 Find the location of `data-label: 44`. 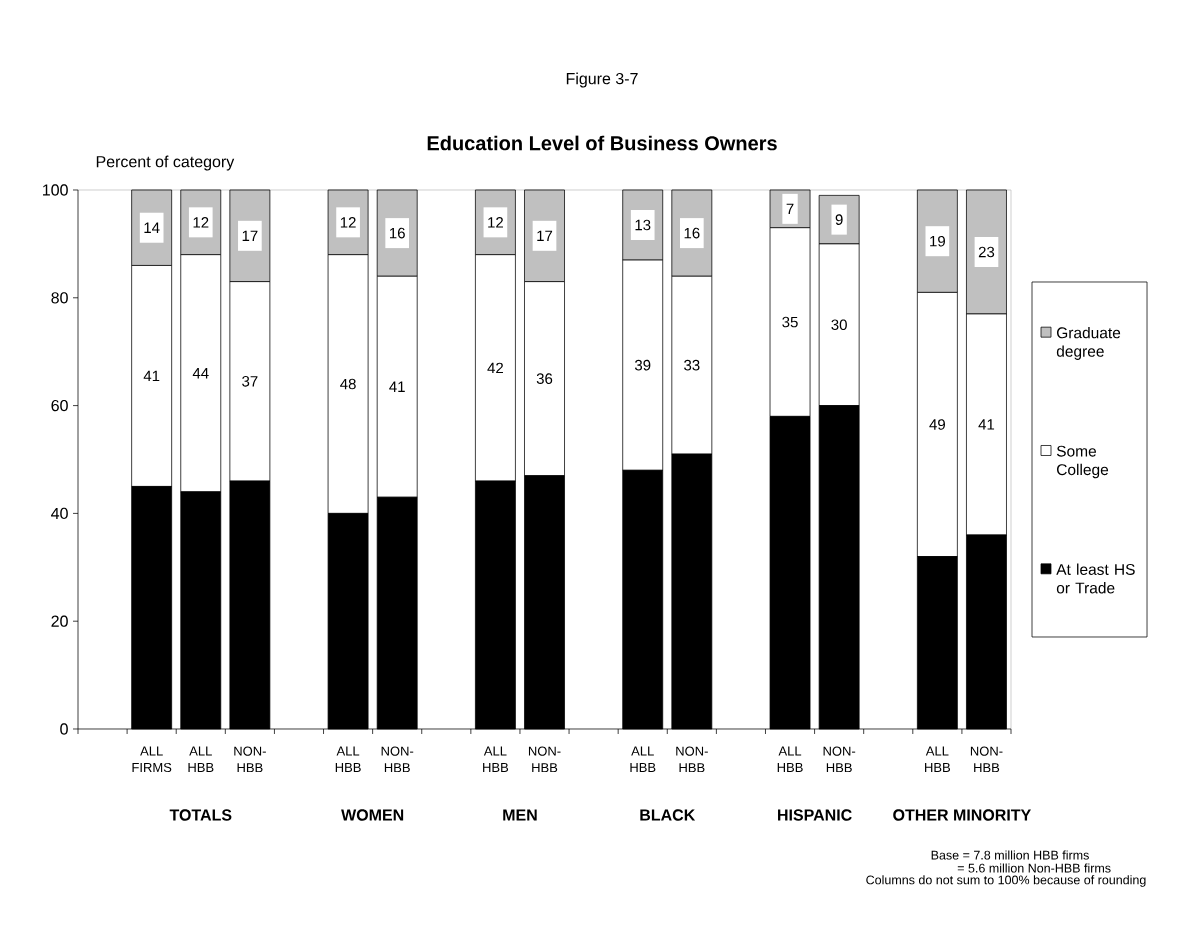

data-label: 44 is located at coordinates (200, 373).